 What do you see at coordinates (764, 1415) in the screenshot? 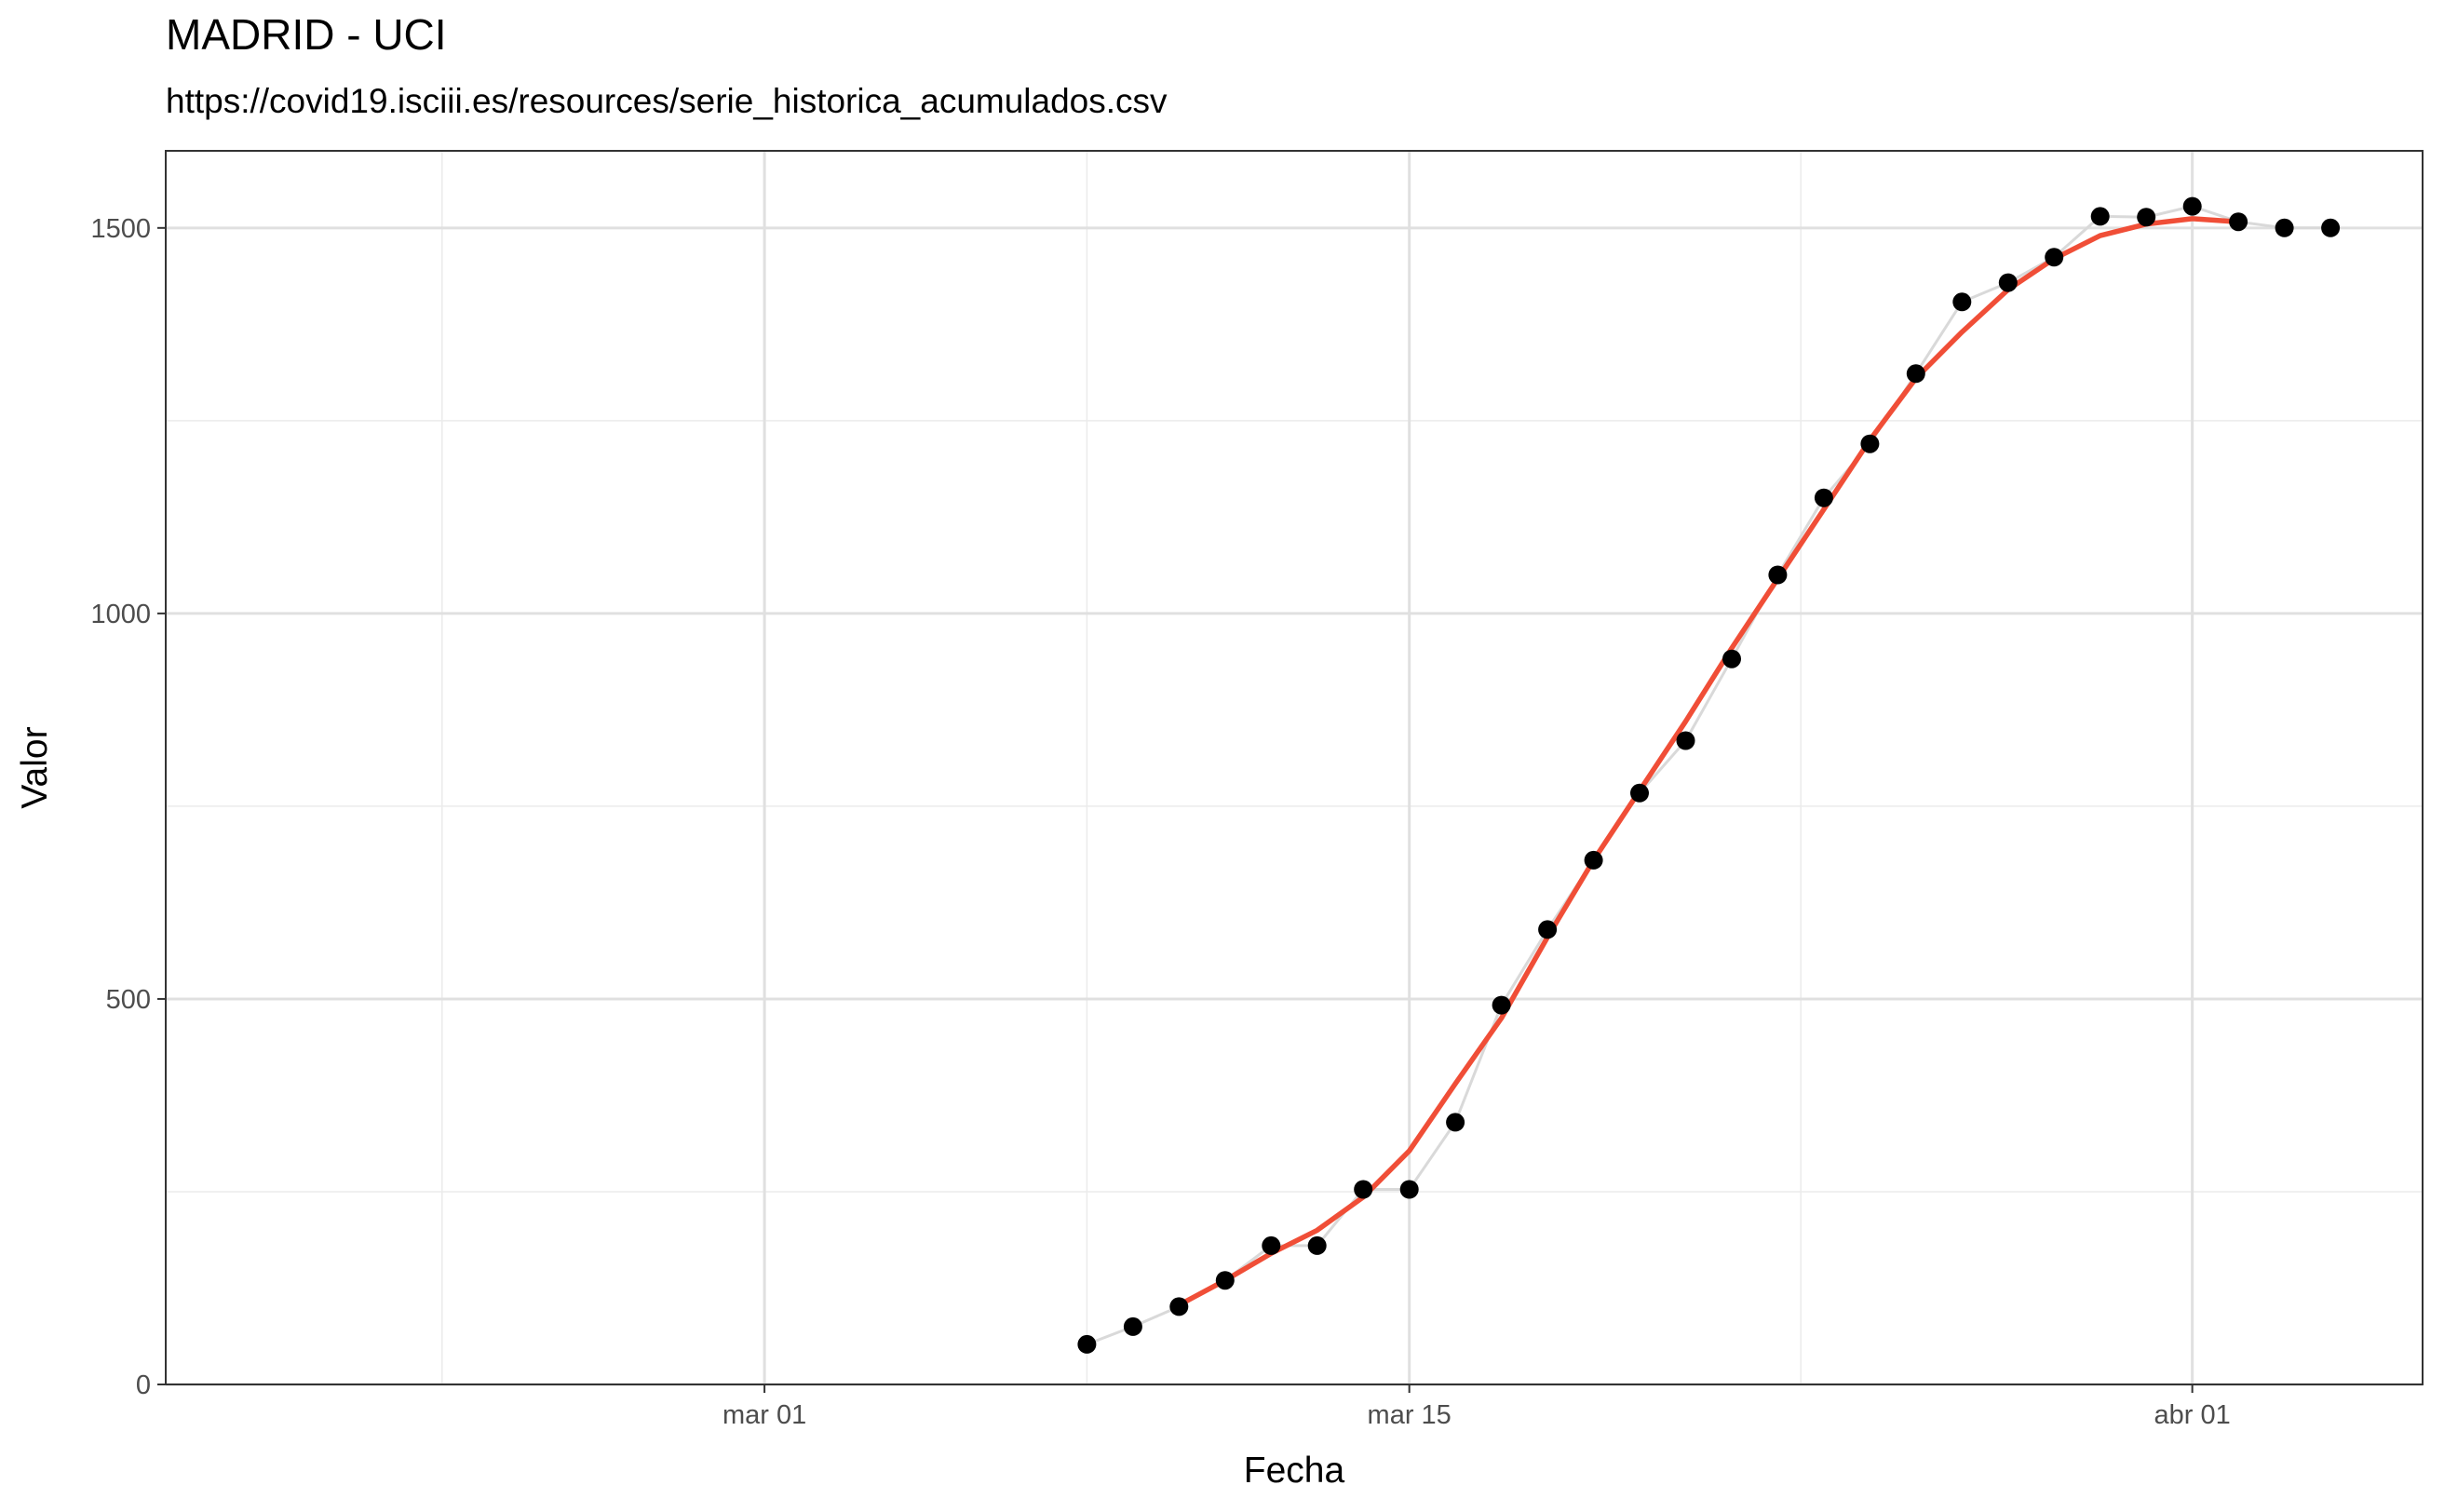
I see `x-tick-label: mar 01` at bounding box center [764, 1415].